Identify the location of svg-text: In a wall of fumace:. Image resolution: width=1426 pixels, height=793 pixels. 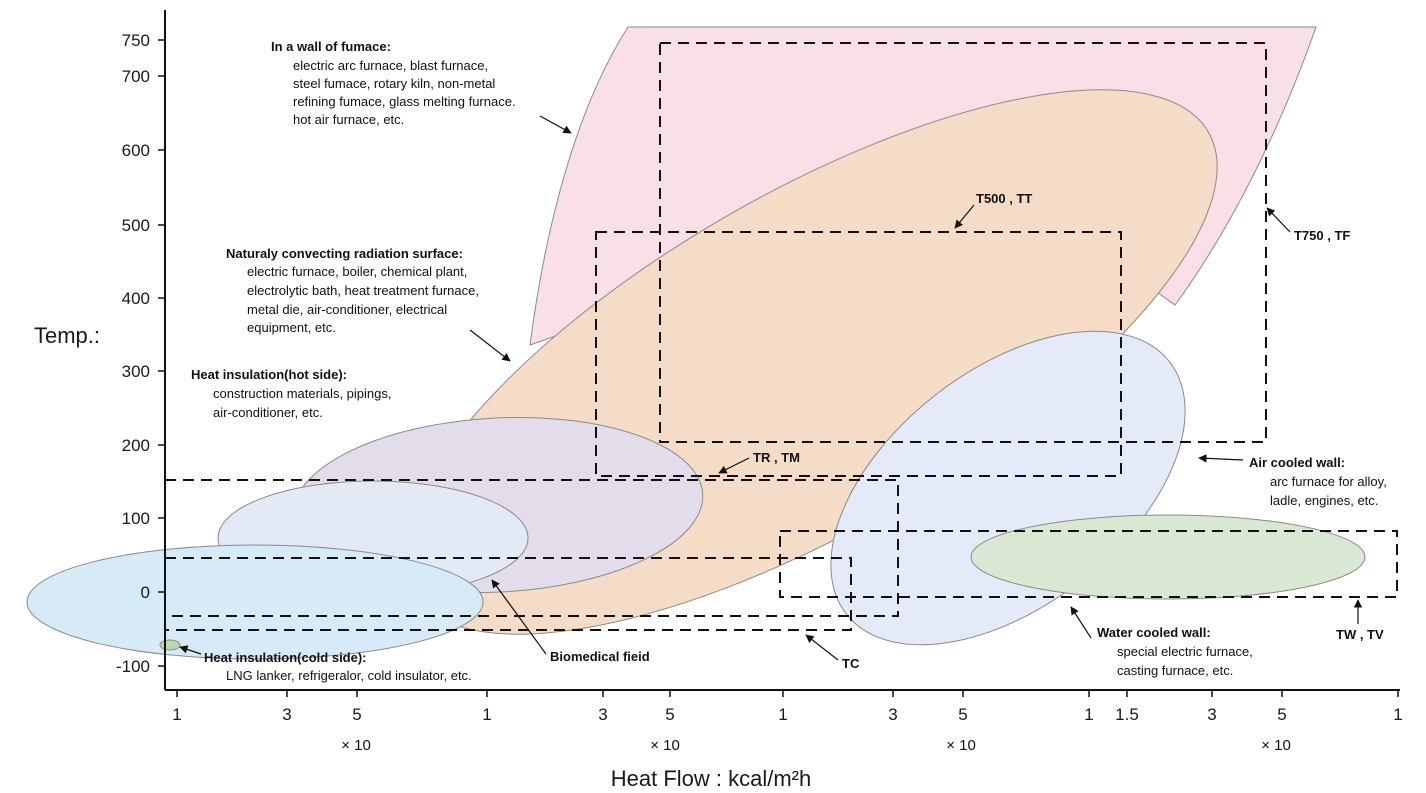
(331, 46).